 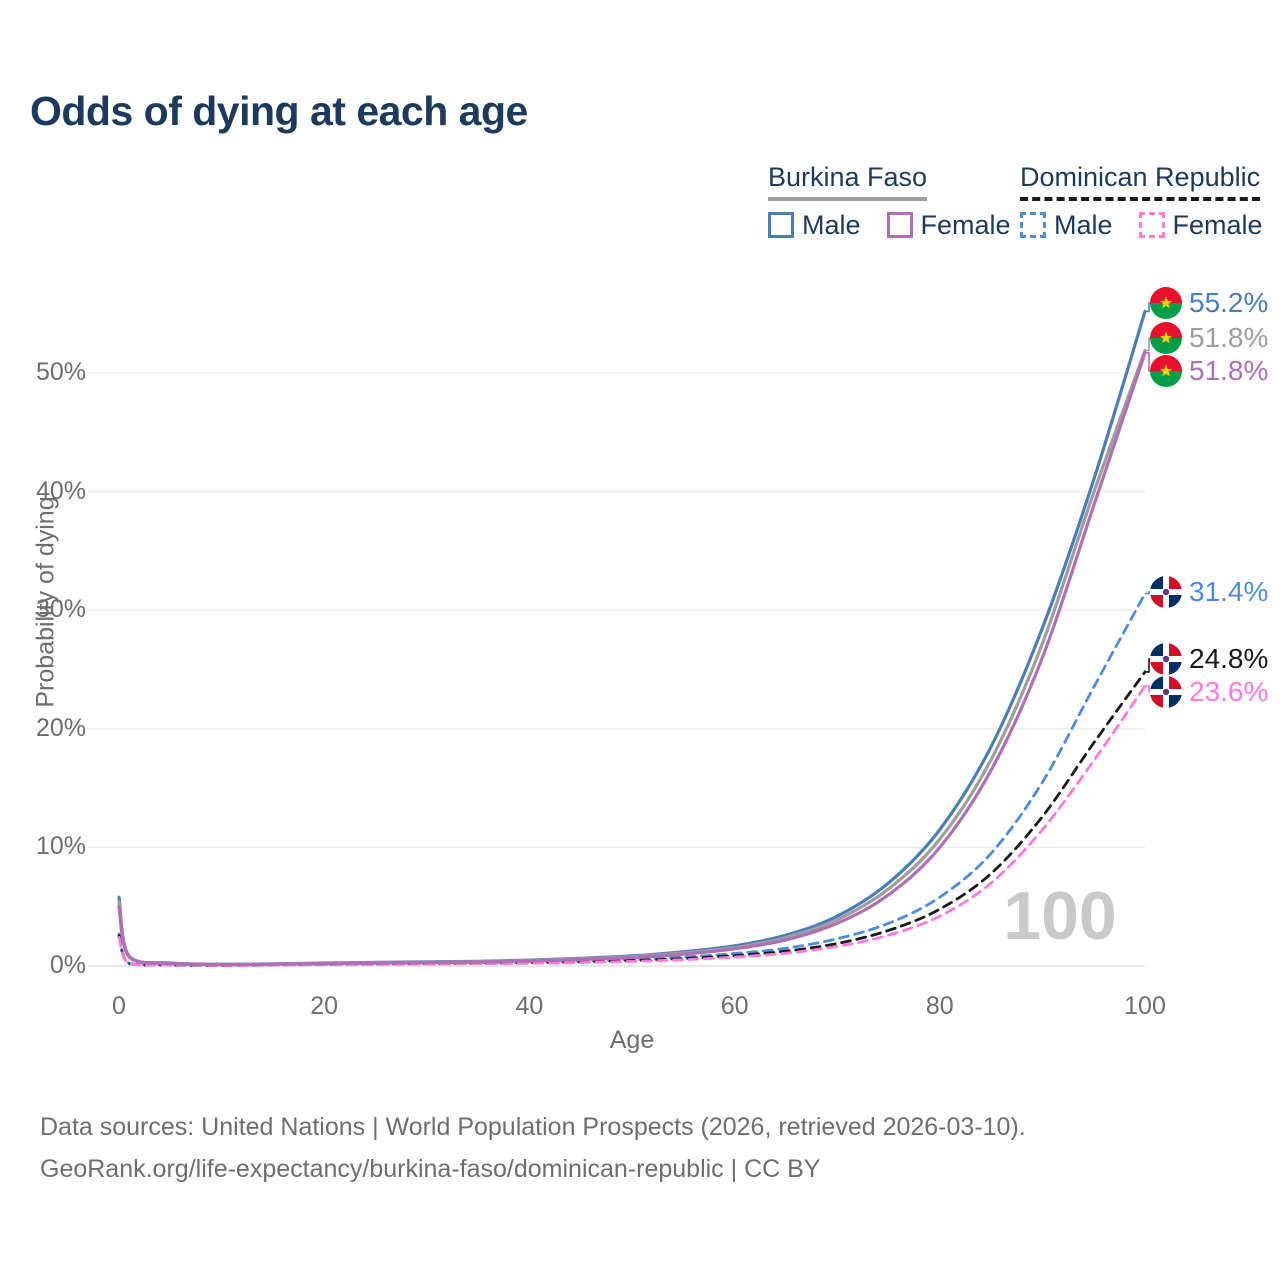 I want to click on x-tick-label: 0, so click(x=119, y=1006).